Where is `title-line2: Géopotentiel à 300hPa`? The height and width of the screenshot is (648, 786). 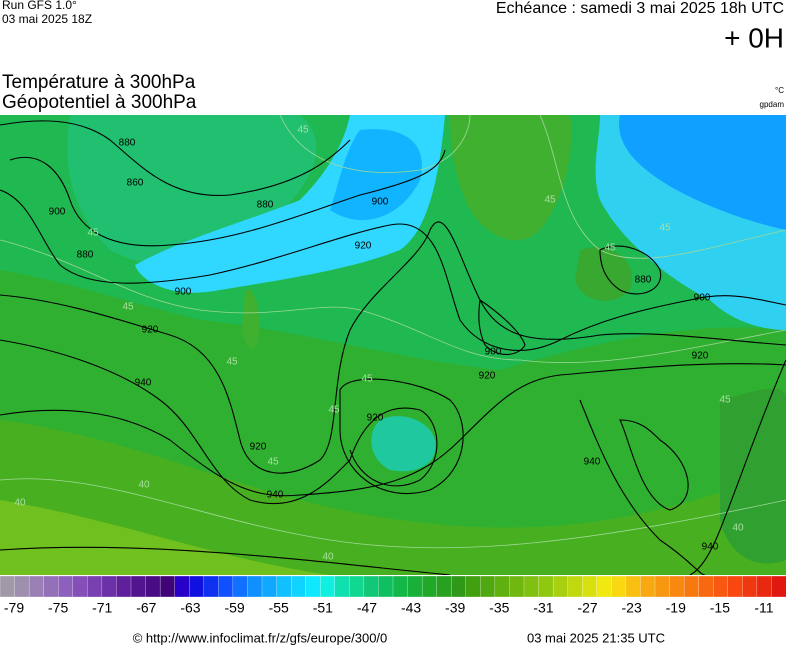 title-line2: Géopotentiel à 300hPa is located at coordinates (99, 102).